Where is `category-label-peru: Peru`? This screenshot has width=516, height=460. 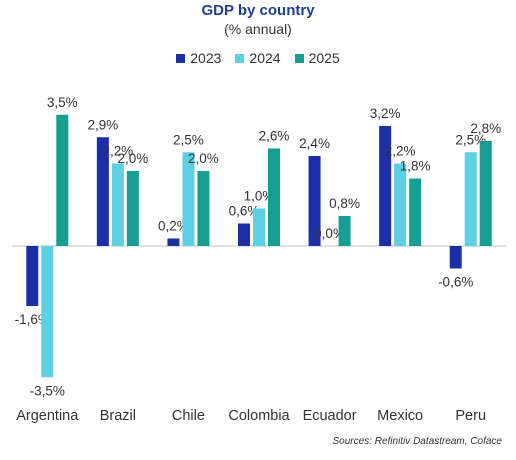 category-label-peru: Peru is located at coordinates (470, 416).